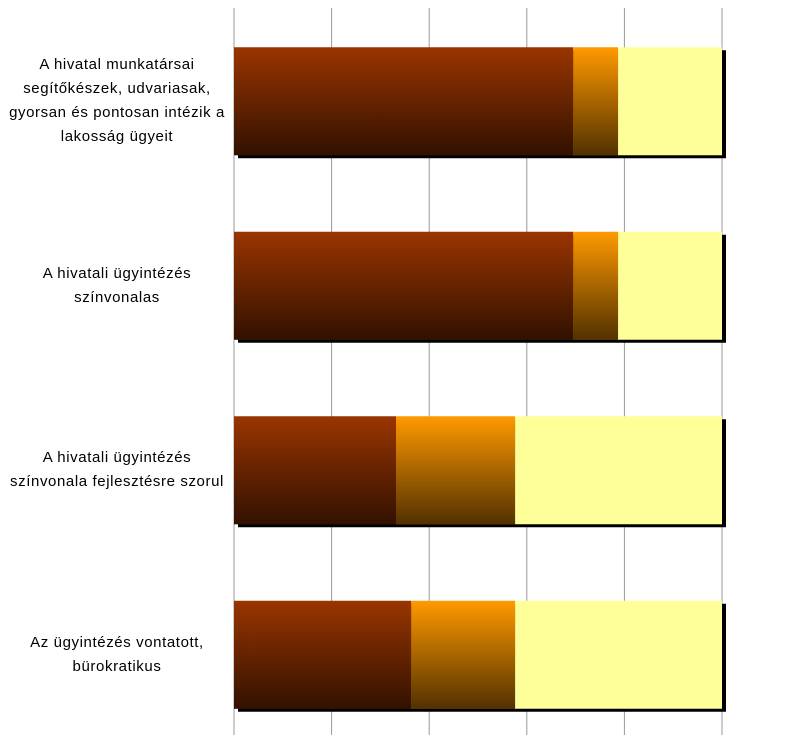  Describe the element at coordinates (117, 285) in the screenshot. I see `y-tick-label: A hivatali ügyintézés színvonalas` at that location.